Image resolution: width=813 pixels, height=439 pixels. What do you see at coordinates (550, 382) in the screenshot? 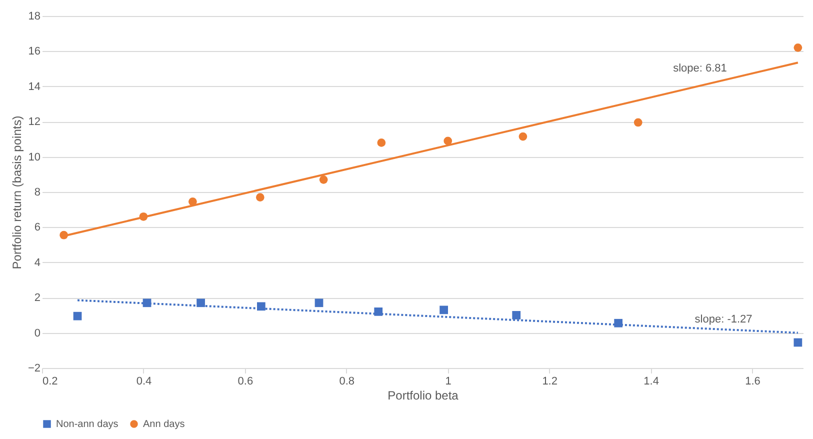
I see `x-tick-label: 1.2` at bounding box center [550, 382].